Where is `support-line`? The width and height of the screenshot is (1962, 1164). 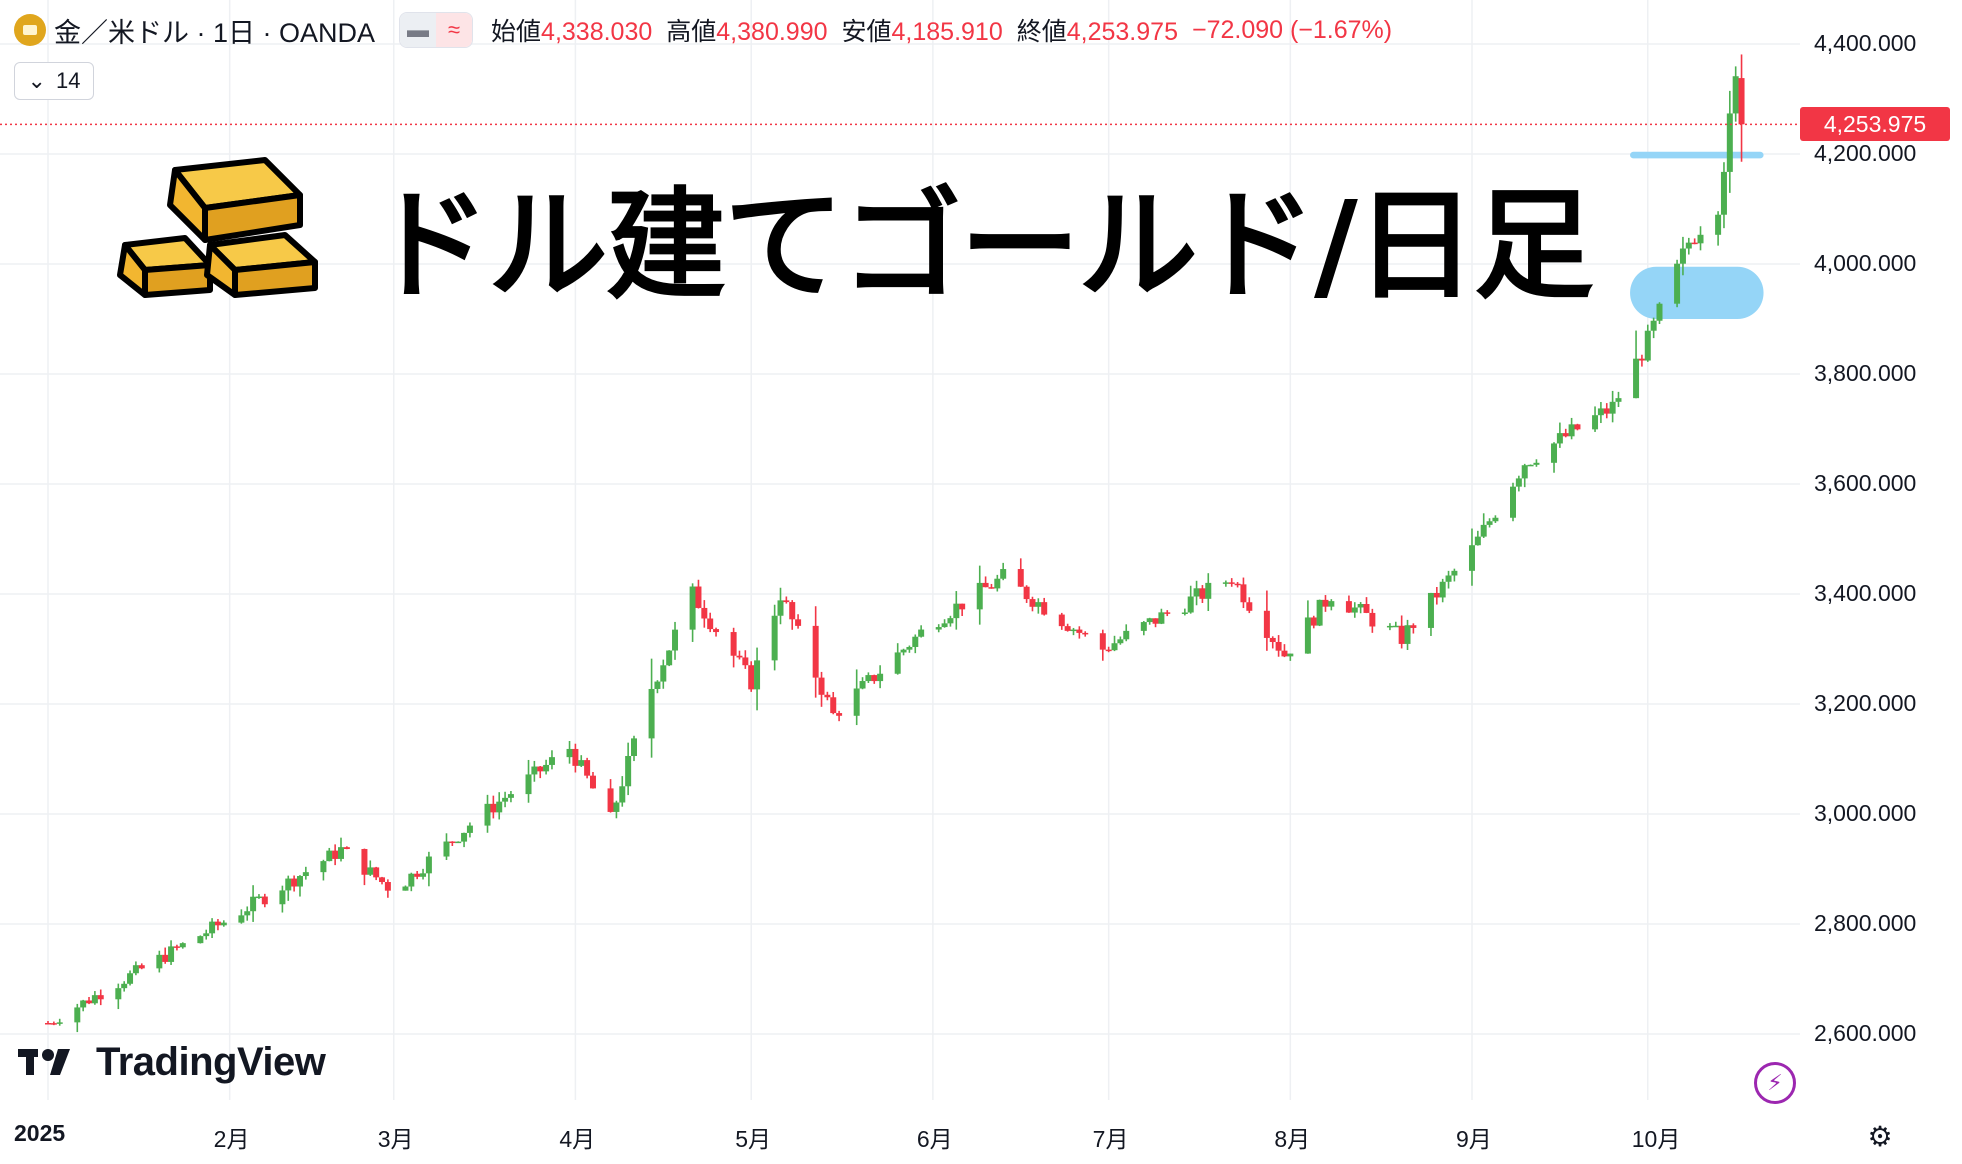
support-line is located at coordinates (1697, 155).